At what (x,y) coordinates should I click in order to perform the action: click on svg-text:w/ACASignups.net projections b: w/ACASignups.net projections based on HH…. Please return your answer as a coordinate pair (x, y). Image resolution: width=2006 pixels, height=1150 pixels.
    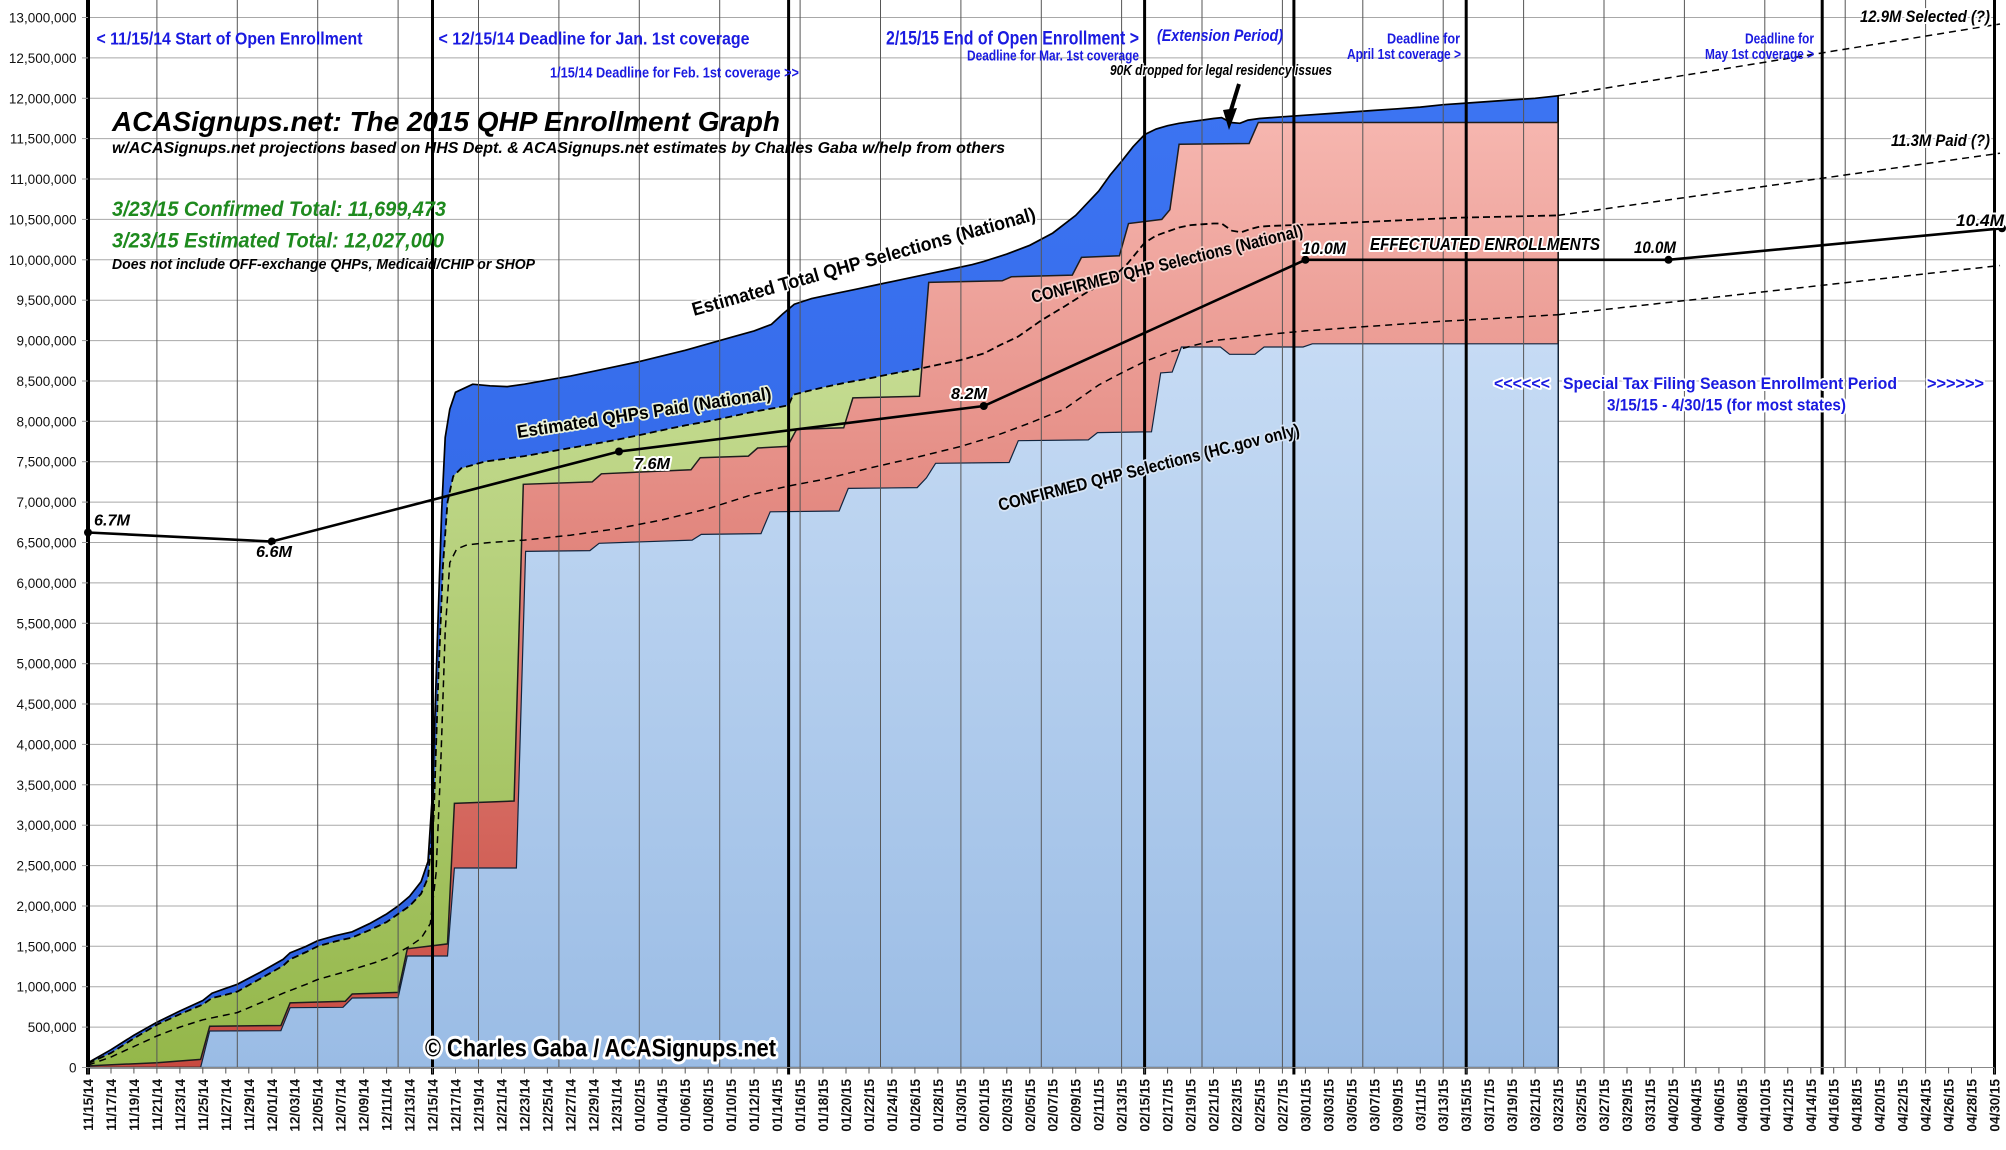
    Looking at the image, I should click on (558, 148).